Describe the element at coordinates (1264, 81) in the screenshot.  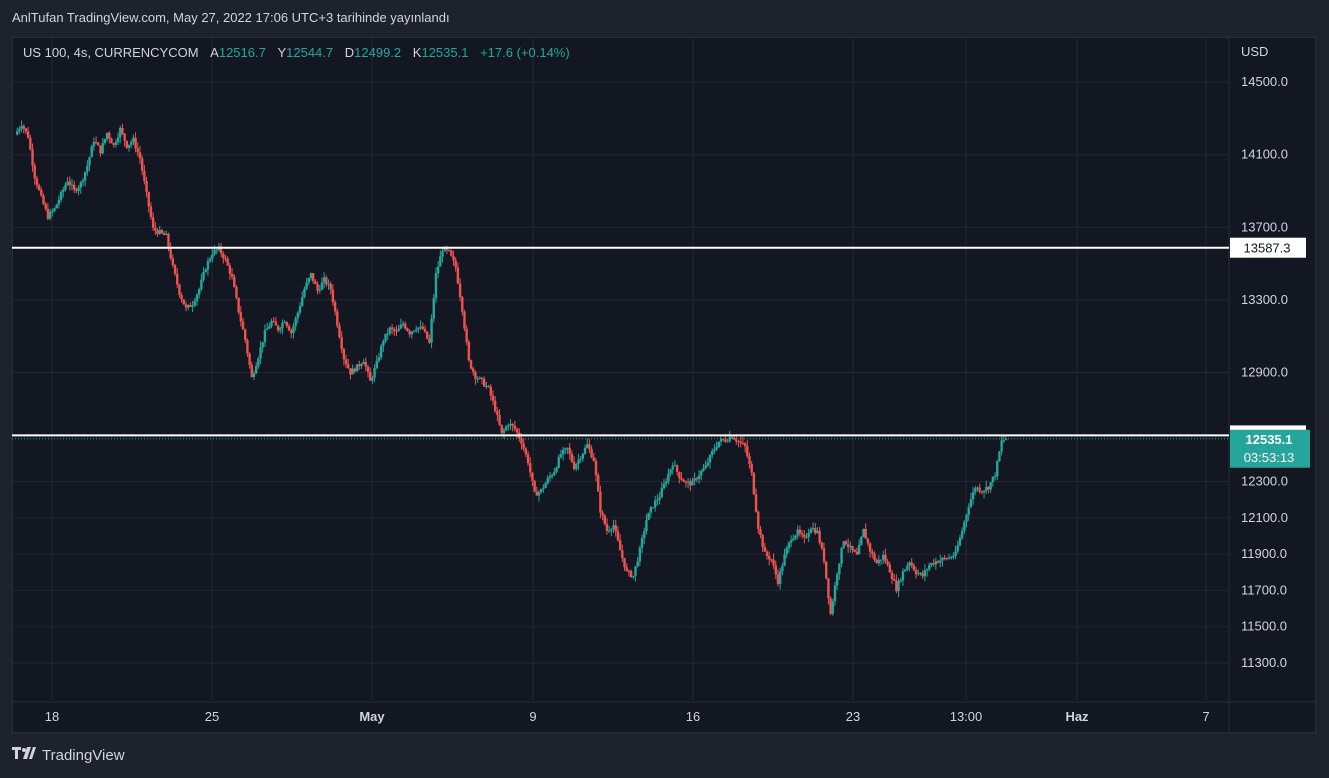
I see `y-tick-label: 14500.0` at that location.